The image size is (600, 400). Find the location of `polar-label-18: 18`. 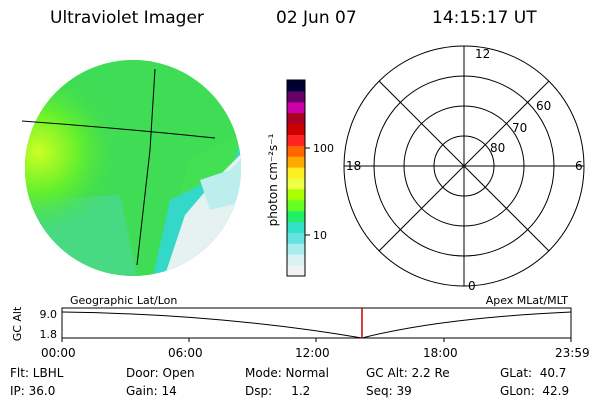

polar-label-18: 18 is located at coordinates (353, 166).